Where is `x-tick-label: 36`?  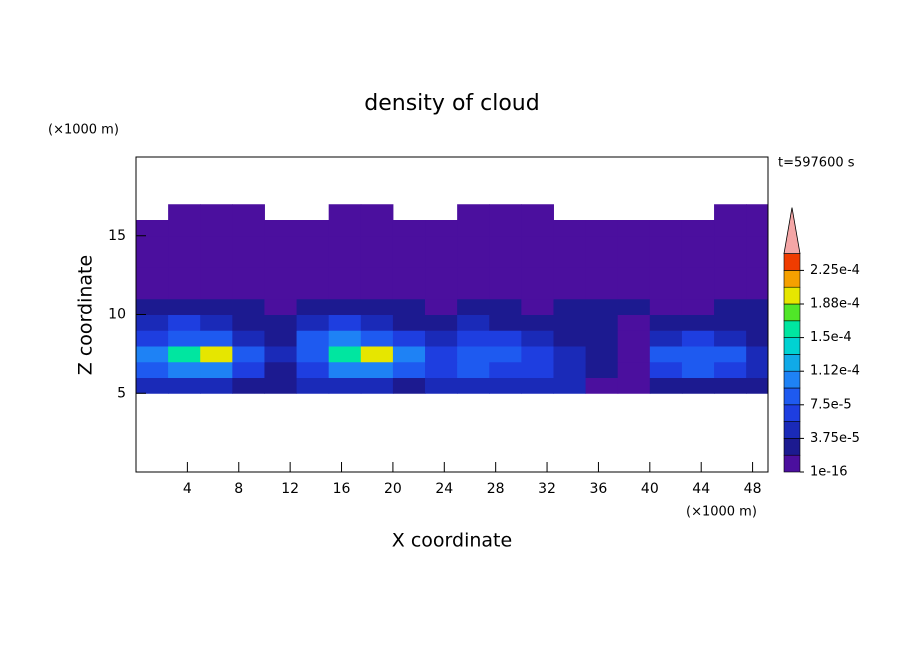
x-tick-label: 36 is located at coordinates (599, 489).